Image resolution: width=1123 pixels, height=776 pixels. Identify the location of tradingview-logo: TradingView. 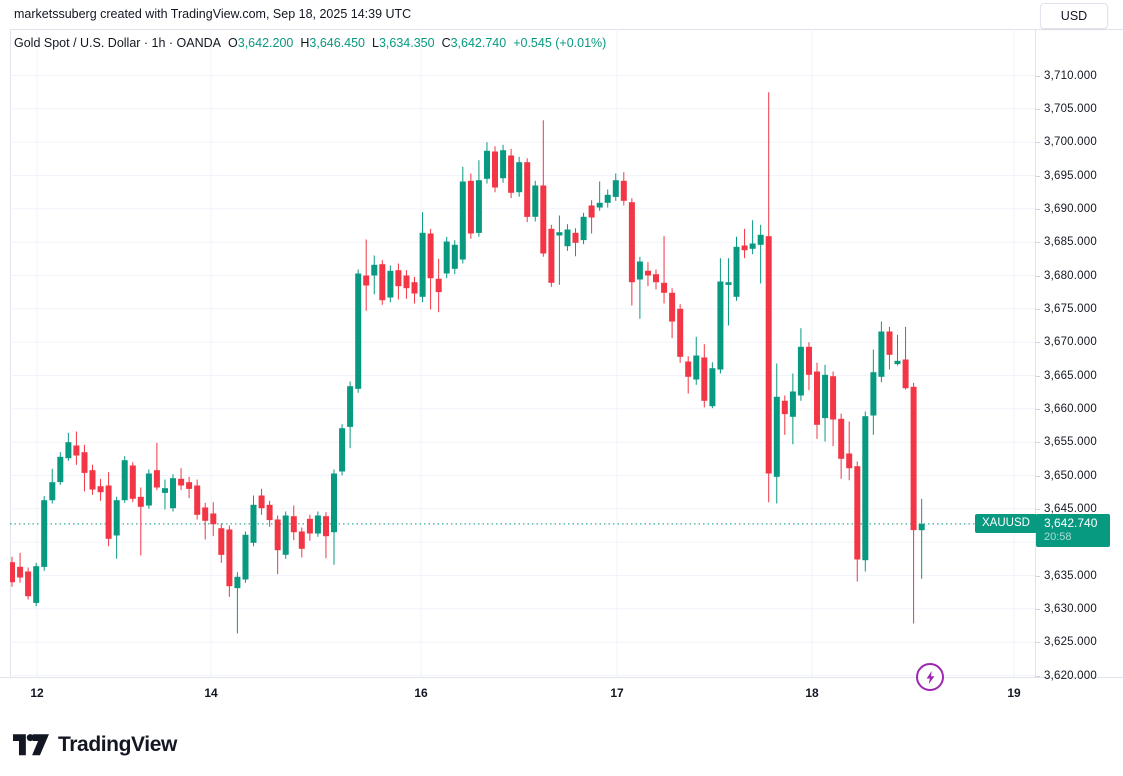
(95, 744).